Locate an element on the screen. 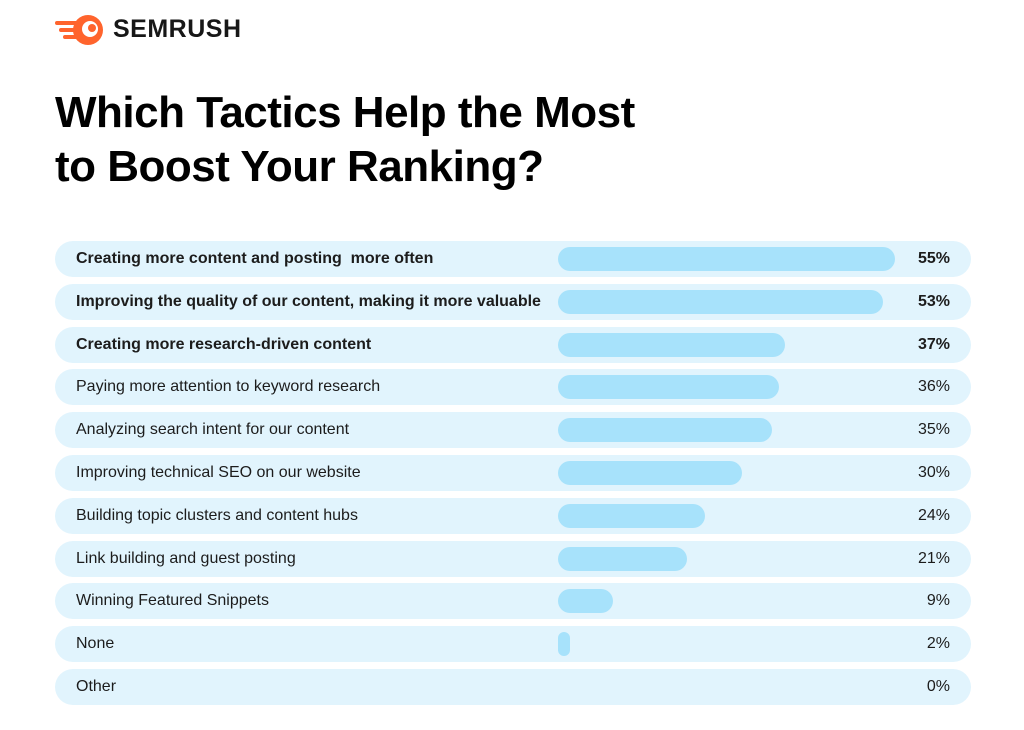 This screenshot has height=730, width=1024. brand-name: SEMRUSH is located at coordinates (177, 28).